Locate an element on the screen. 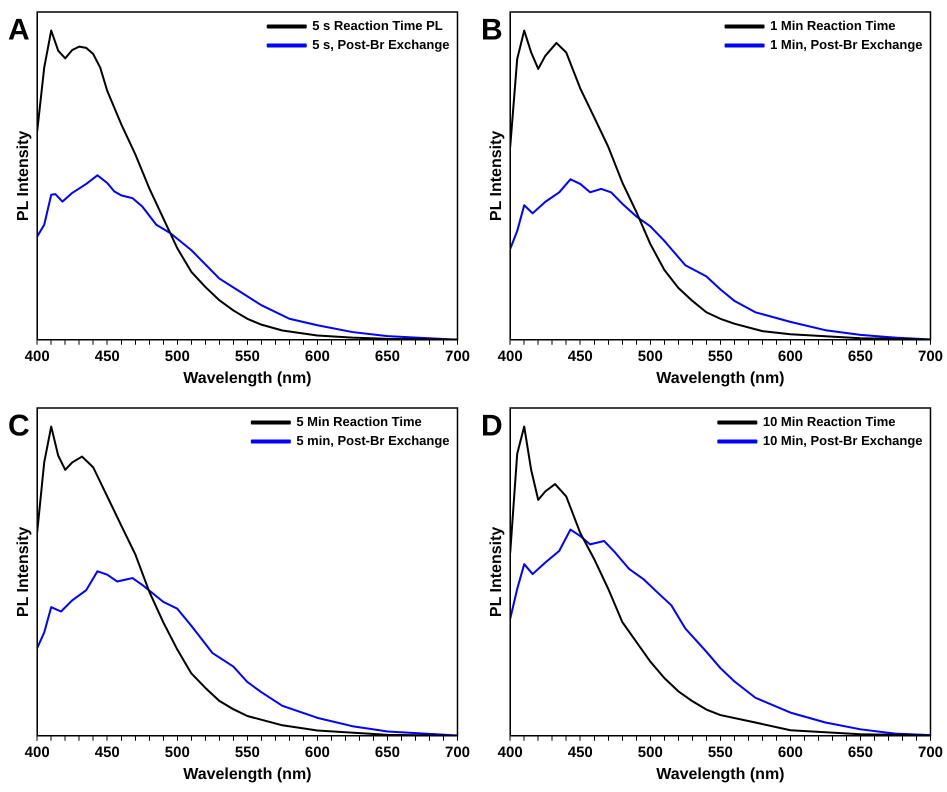 The width and height of the screenshot is (947, 792). chart-title: B is located at coordinates (492, 29).